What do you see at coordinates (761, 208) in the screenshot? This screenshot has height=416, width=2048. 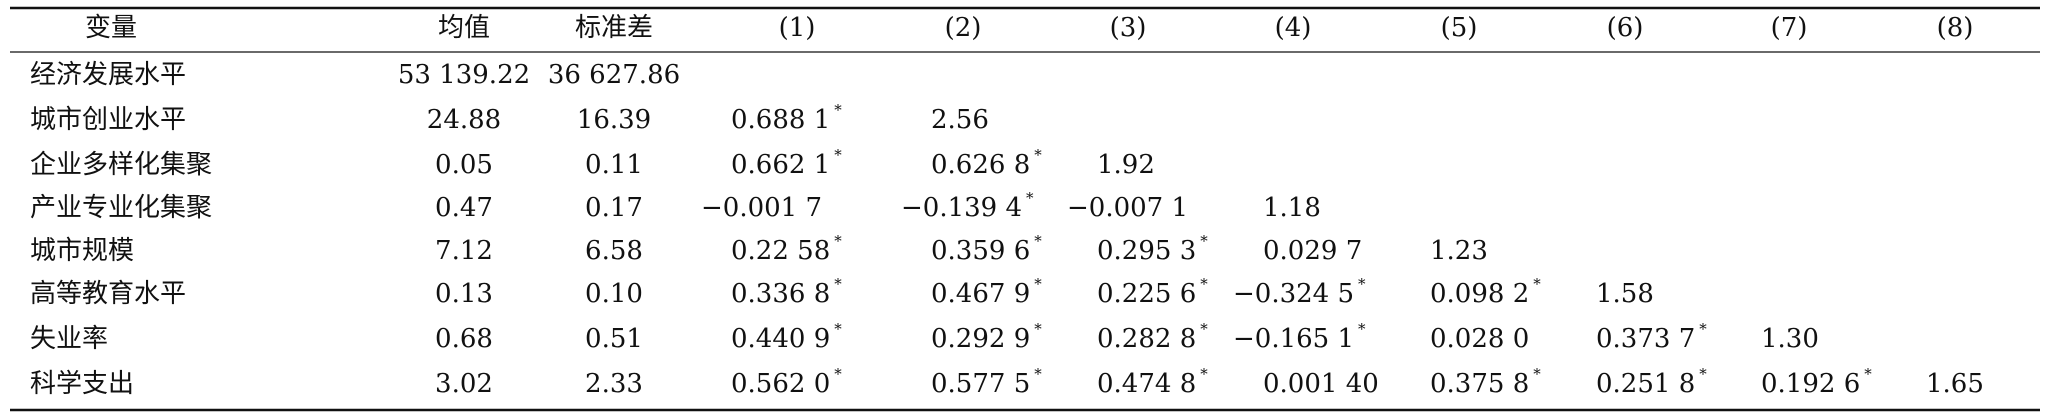 I see `cell: −0.001 7` at bounding box center [761, 208].